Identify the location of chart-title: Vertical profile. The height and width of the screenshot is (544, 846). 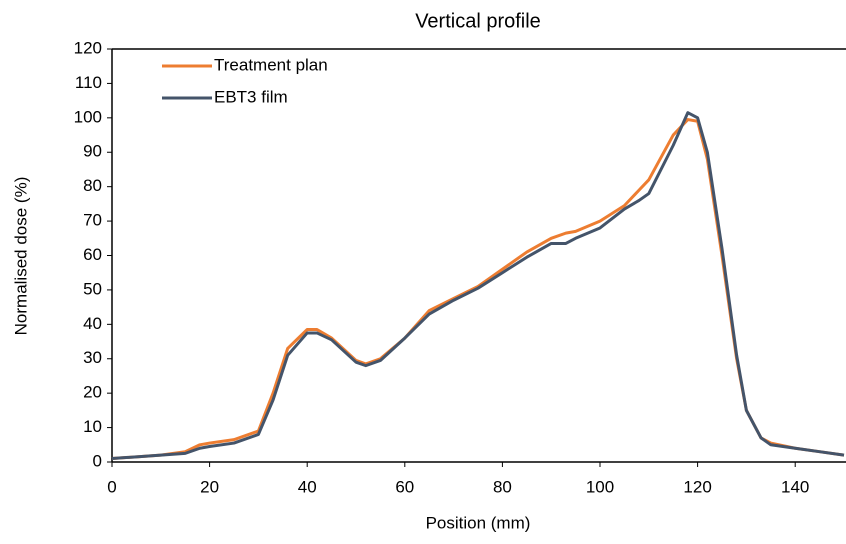
(478, 21).